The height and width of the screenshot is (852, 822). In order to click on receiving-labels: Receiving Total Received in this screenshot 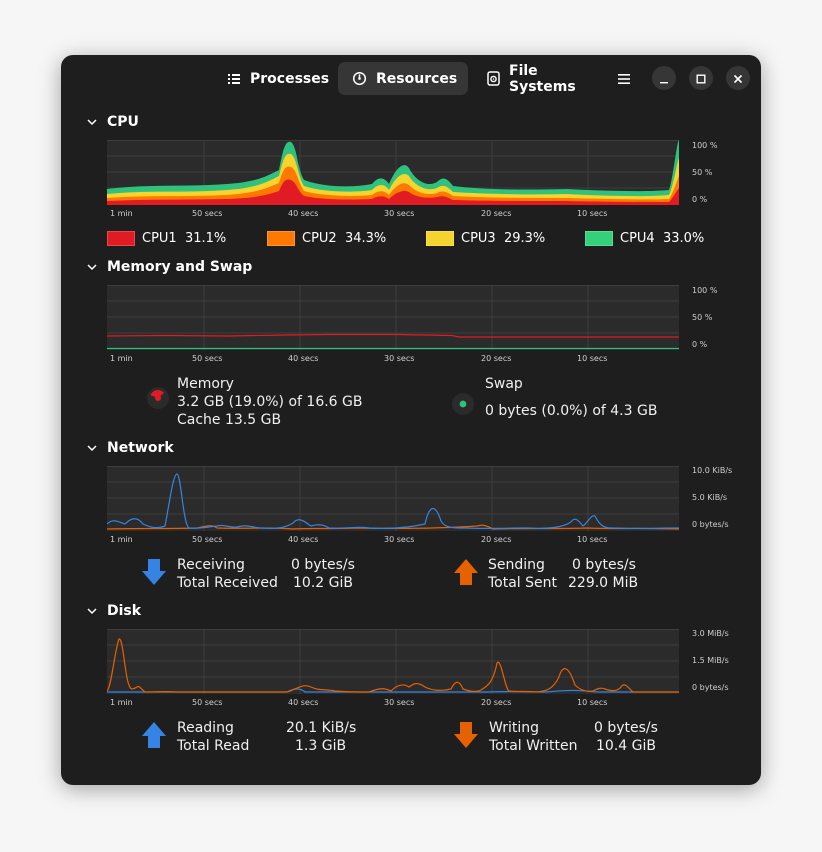, I will do `click(227, 574)`.